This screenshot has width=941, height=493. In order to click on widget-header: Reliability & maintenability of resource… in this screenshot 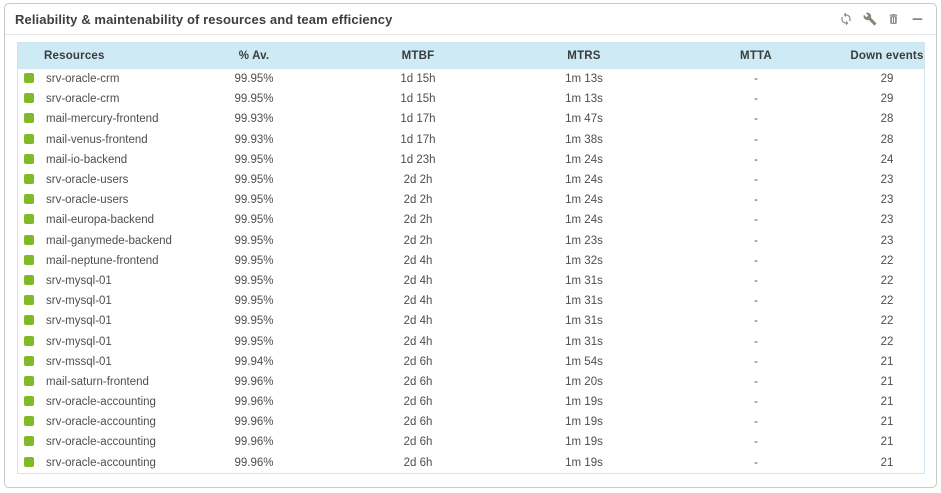, I will do `click(470, 19)`.